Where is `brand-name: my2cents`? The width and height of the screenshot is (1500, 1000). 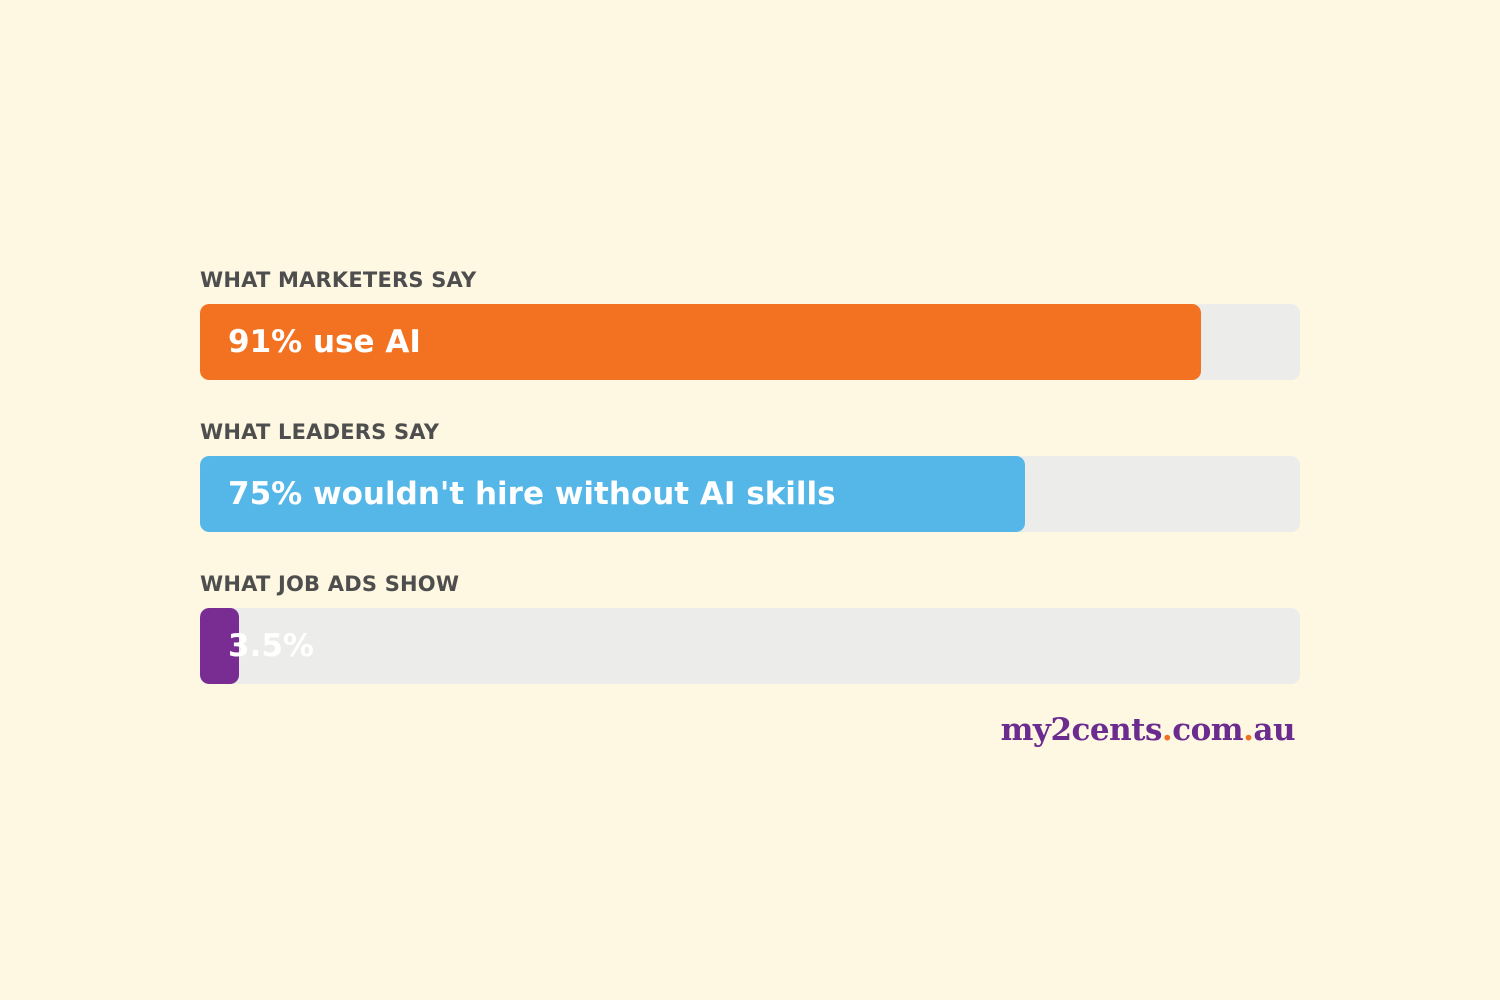 brand-name: my2cents is located at coordinates (1081, 730).